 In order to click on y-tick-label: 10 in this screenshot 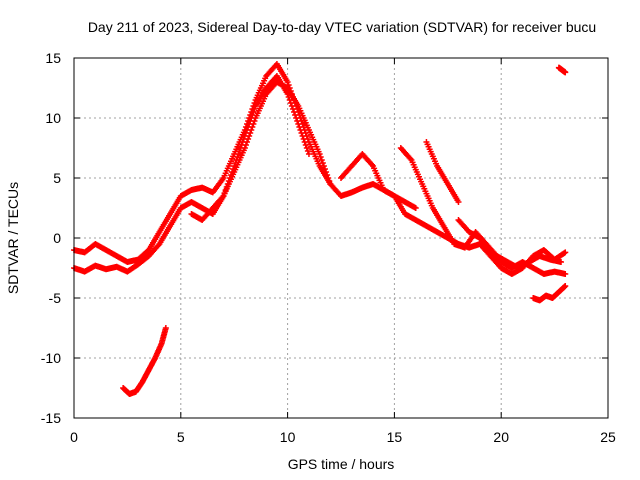, I will do `click(53, 118)`.